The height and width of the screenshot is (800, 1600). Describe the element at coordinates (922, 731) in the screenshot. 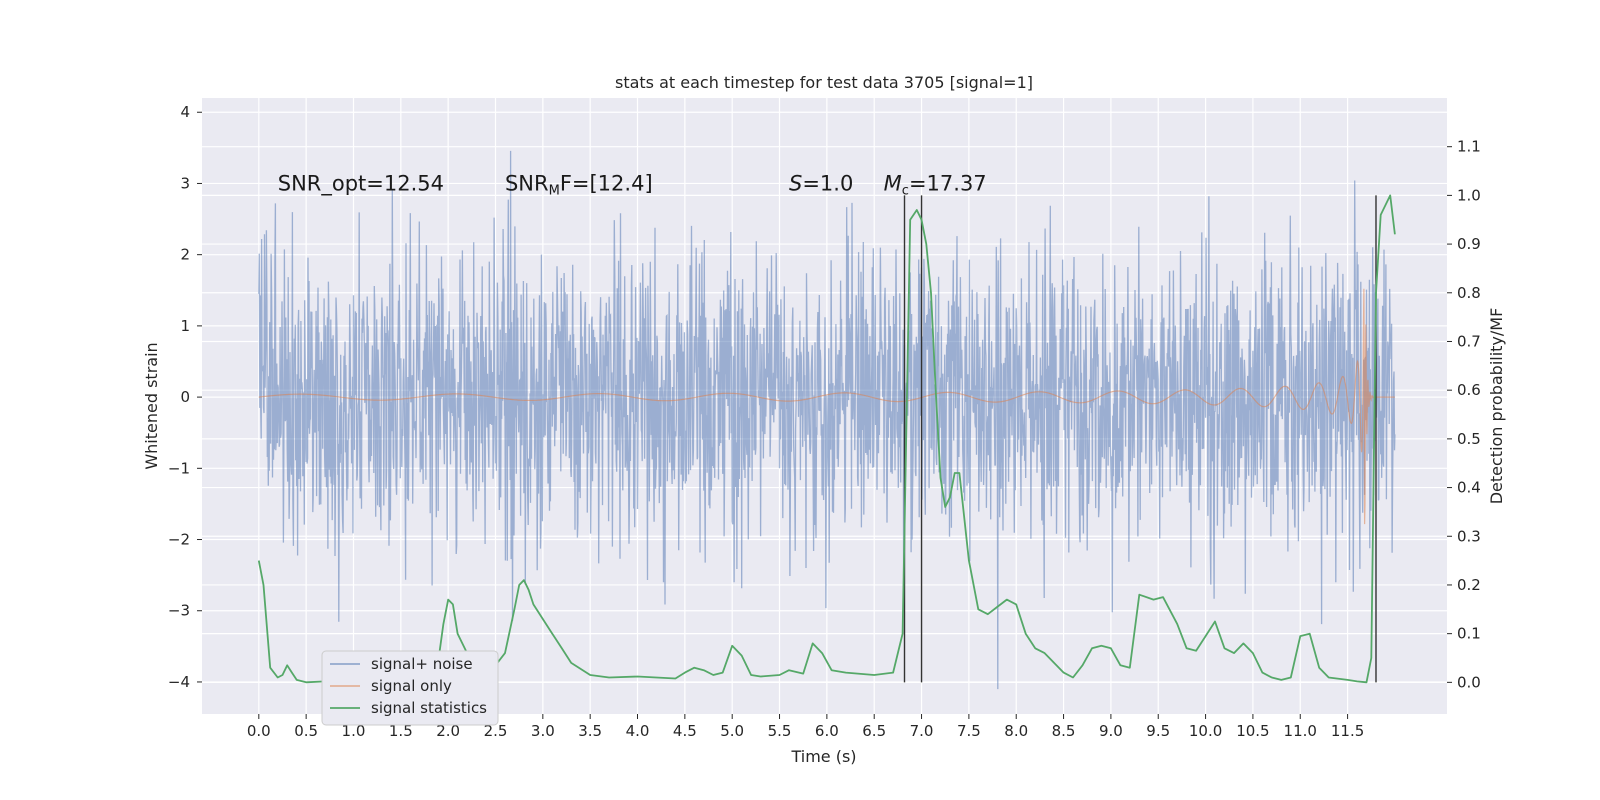

I see `x-tick-label: 7.0` at that location.